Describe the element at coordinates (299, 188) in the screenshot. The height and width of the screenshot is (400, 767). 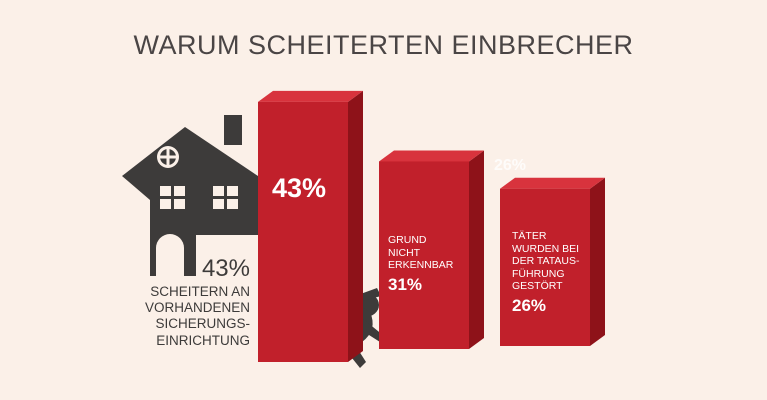
I see `bar-value-label: 43%` at that location.